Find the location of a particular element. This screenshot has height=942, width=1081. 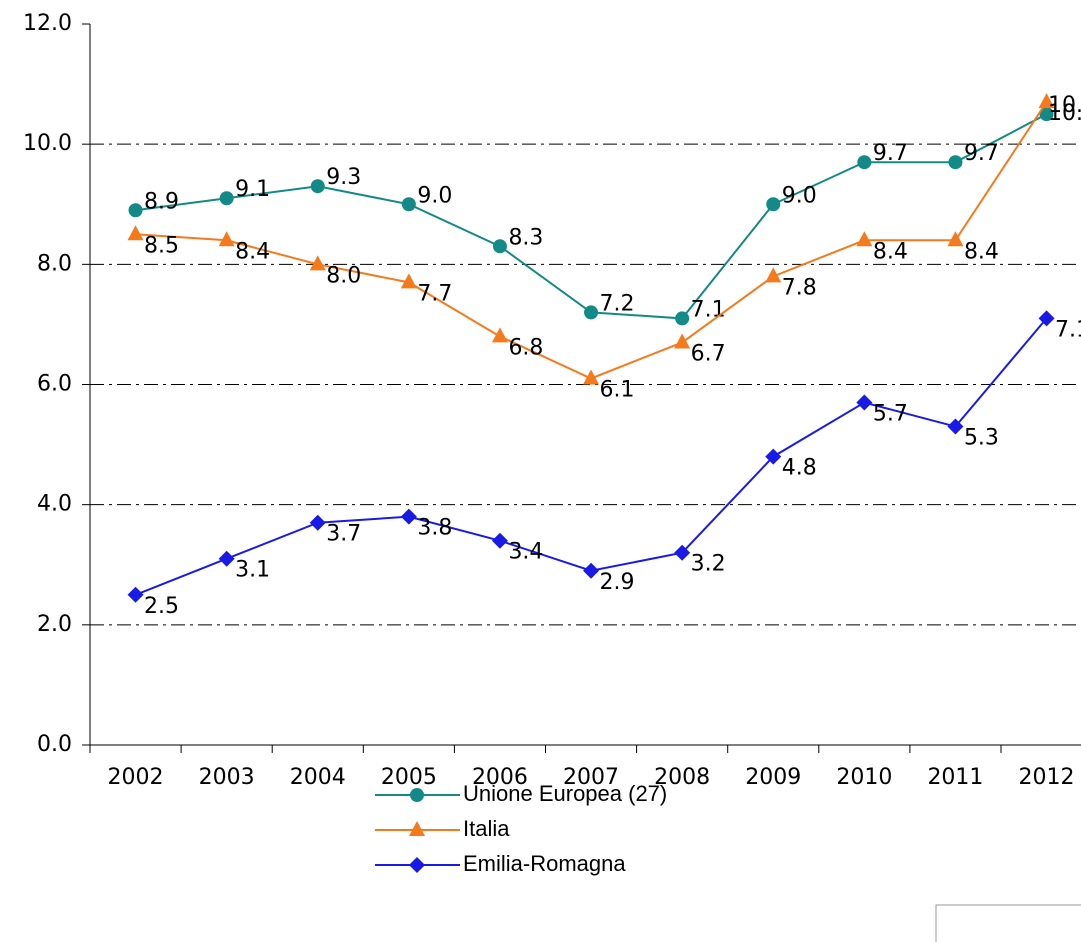

x-tick-label: 2010 is located at coordinates (864, 777).